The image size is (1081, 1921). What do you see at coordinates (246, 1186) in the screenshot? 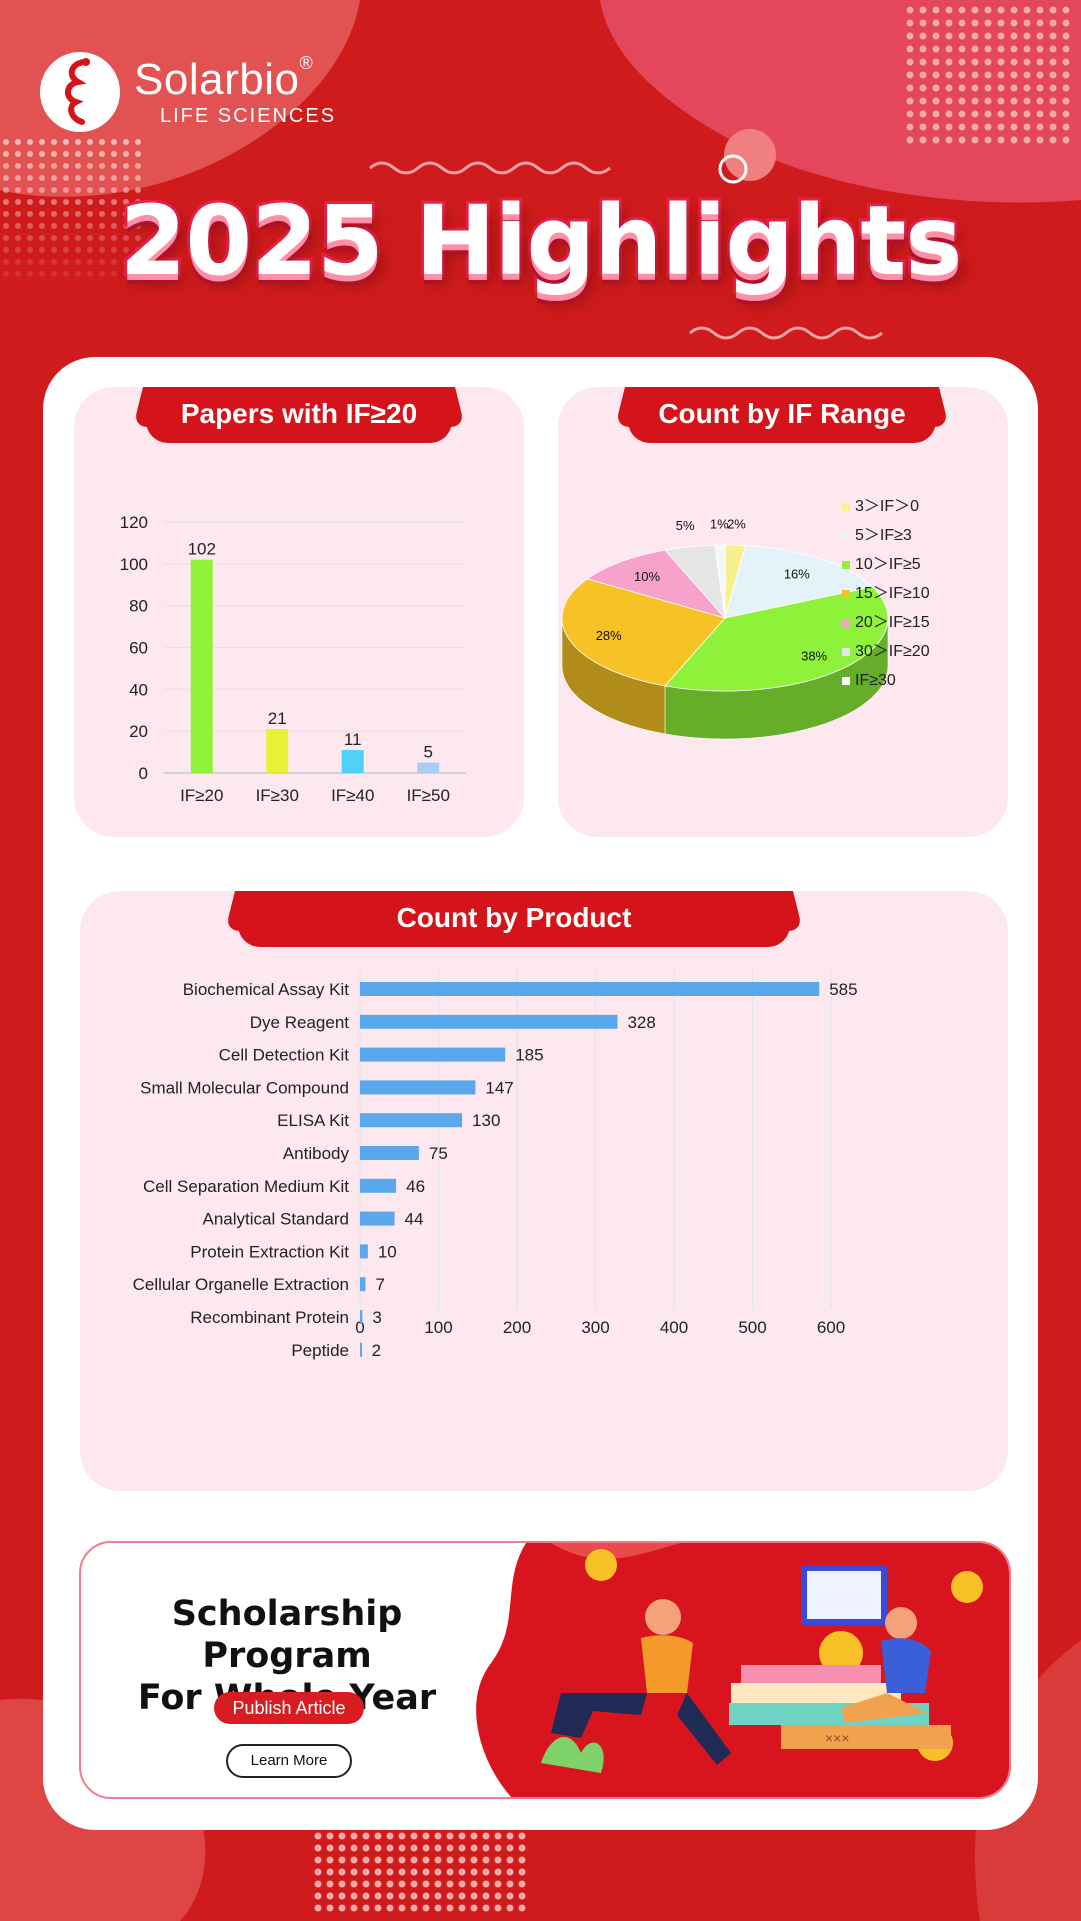
I see `category-label: Cell Separation Medium Kit` at bounding box center [246, 1186].